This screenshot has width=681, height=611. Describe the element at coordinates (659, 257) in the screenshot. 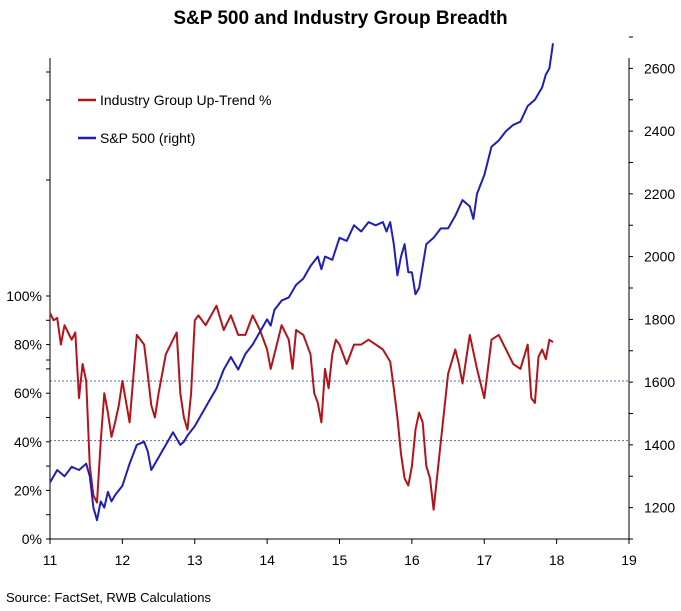

I see `right-tick-label: 2000` at that location.